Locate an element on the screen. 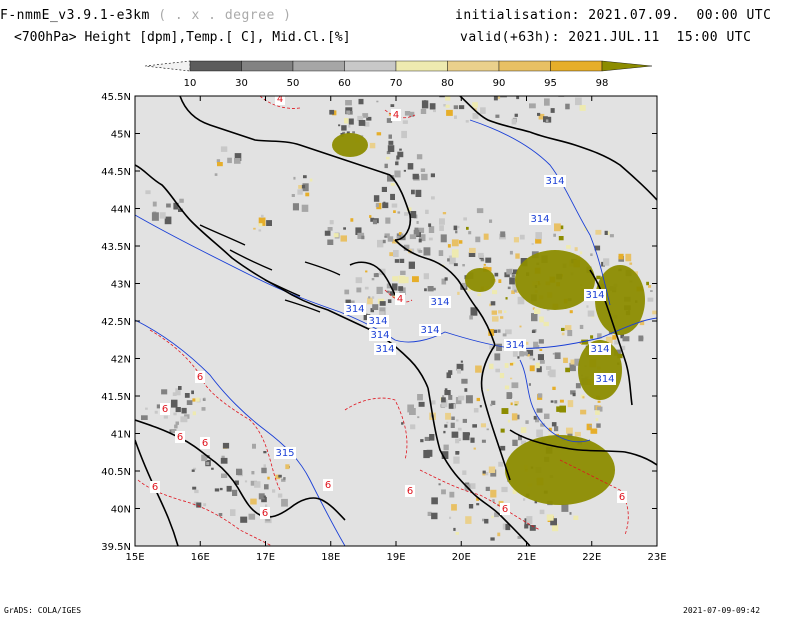  temp-label: 4 is located at coordinates (400, 299).